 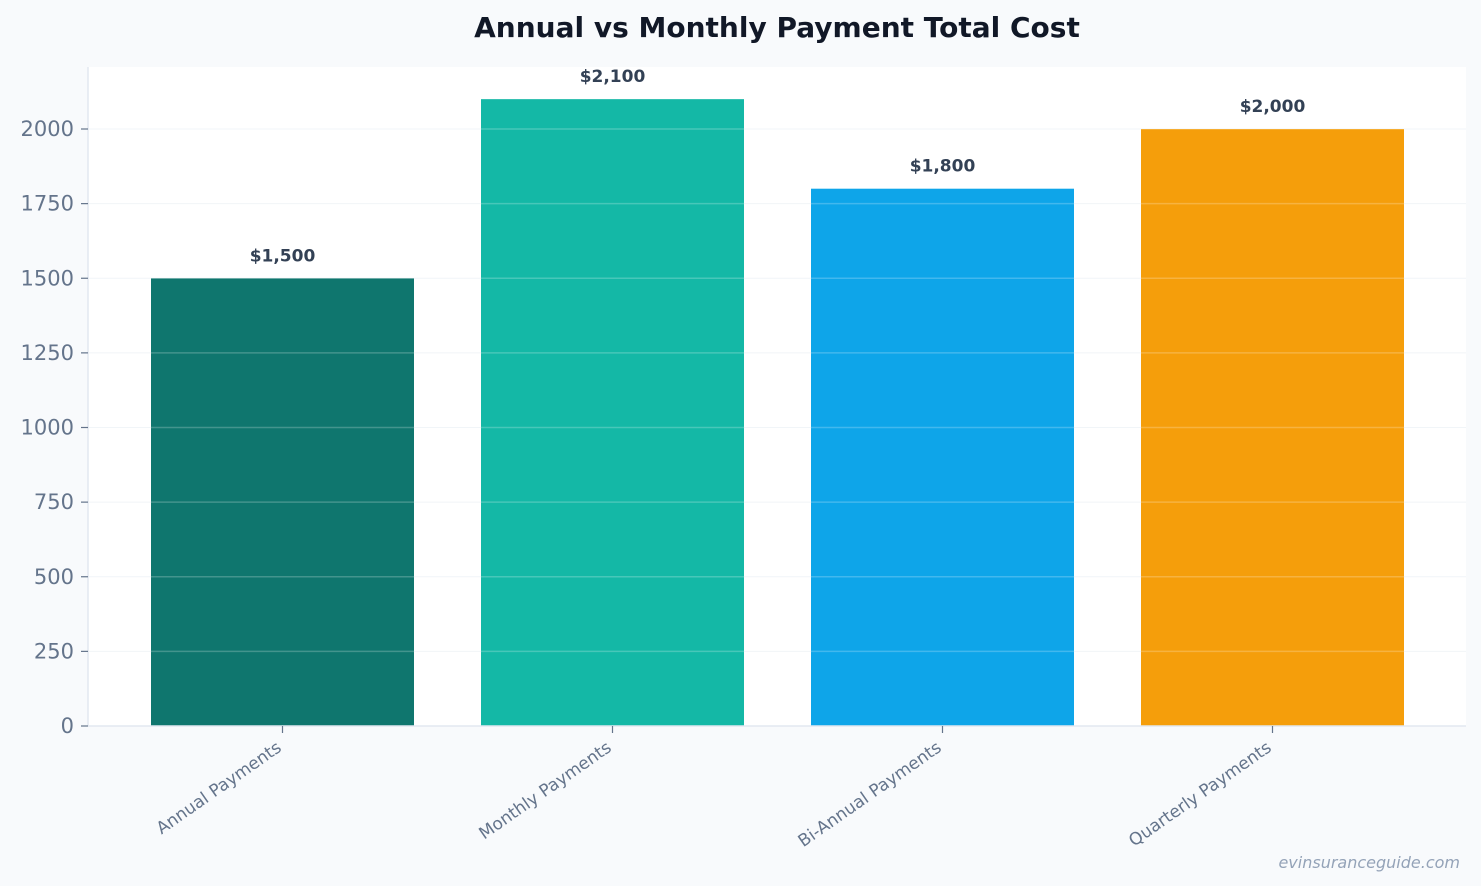 What do you see at coordinates (1200, 794) in the screenshot?
I see `x-tick-label: Quarterly Payments` at bounding box center [1200, 794].